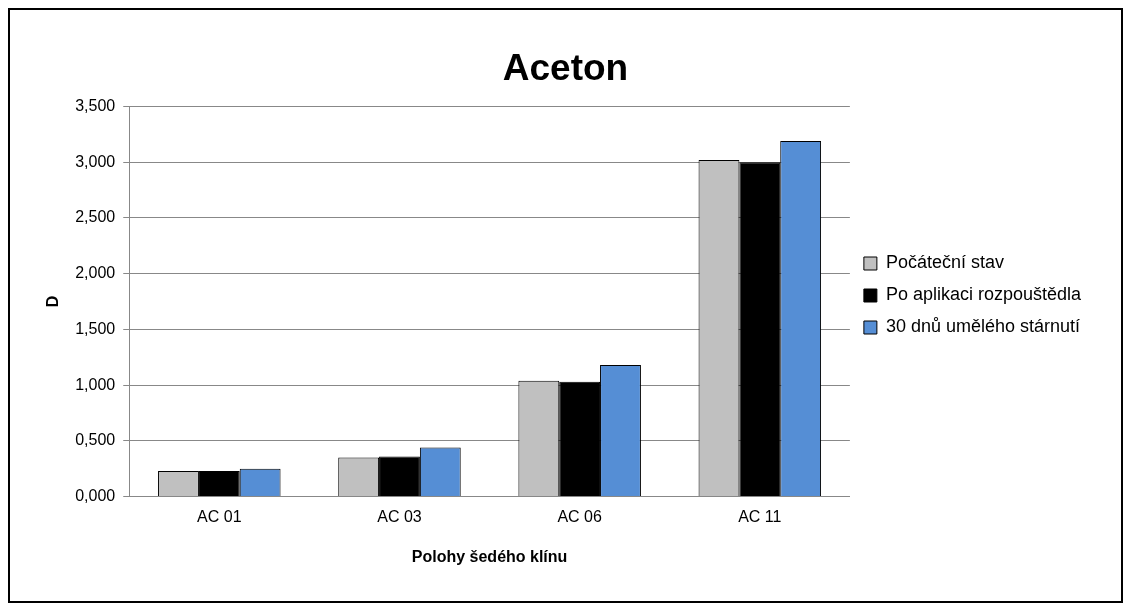 This screenshot has height=613, width=1133. Describe the element at coordinates (95, 273) in the screenshot. I see `y-tick-label: 2,000` at that location.